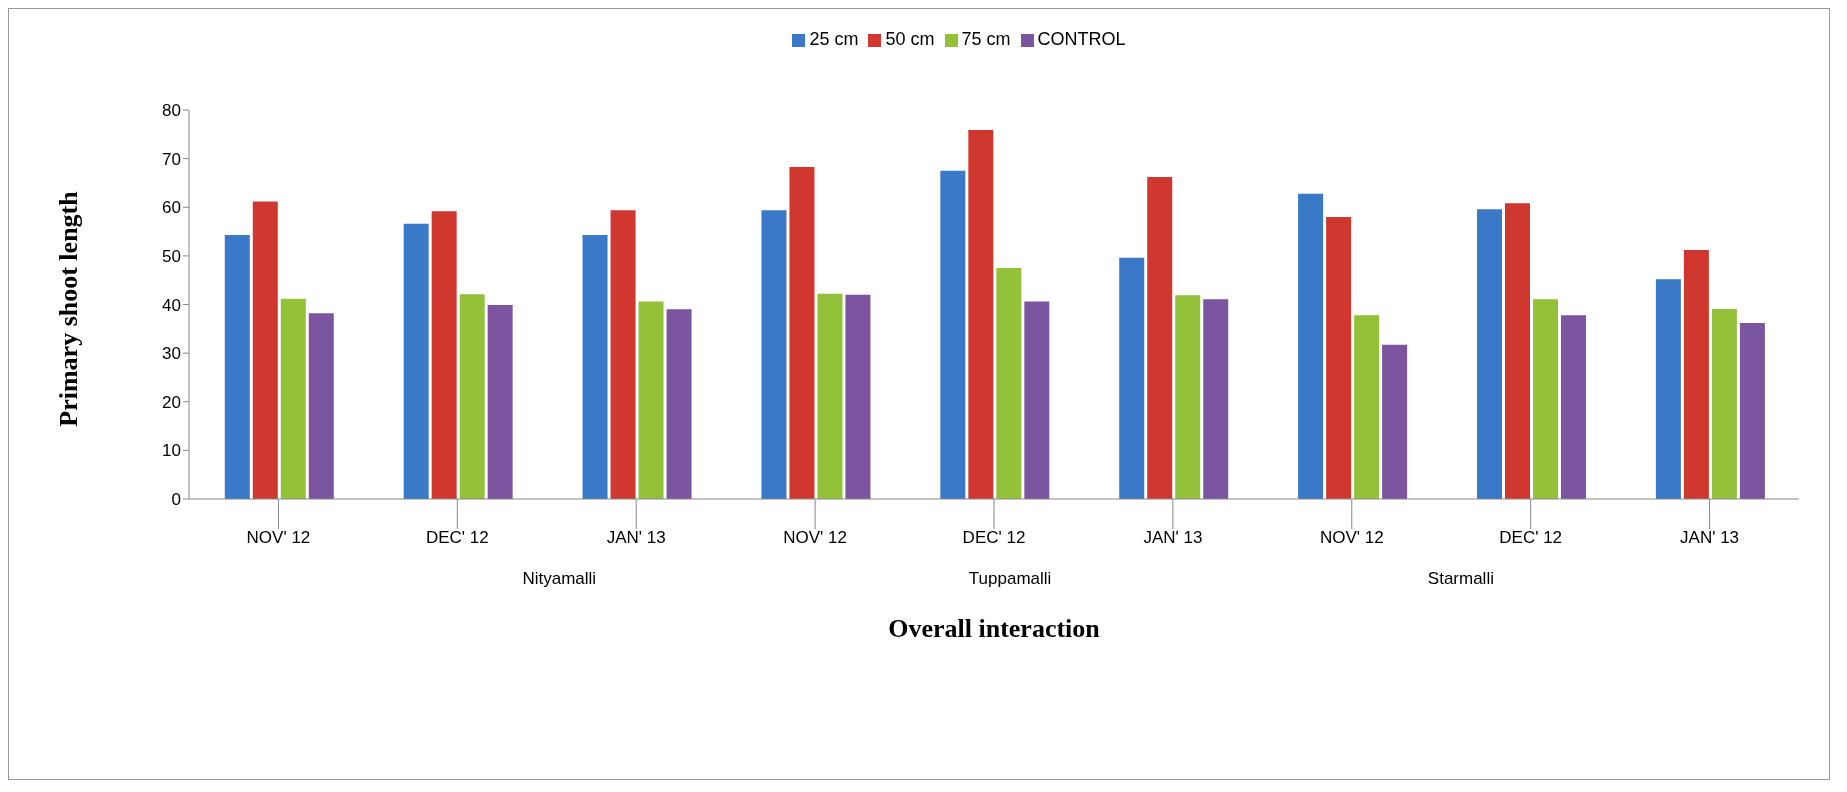  Describe the element at coordinates (994, 629) in the screenshot. I see `x-axis-title: Overall interaction` at that location.